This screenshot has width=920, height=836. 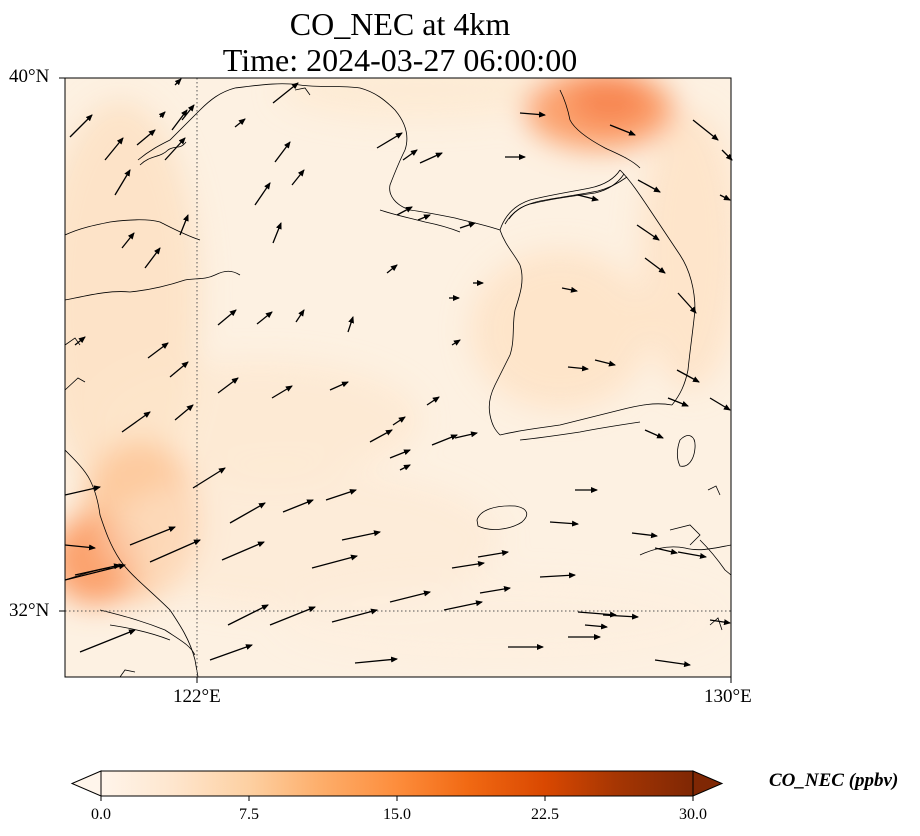 I want to click on lon-label-122e: 122°E, so click(x=197, y=696).